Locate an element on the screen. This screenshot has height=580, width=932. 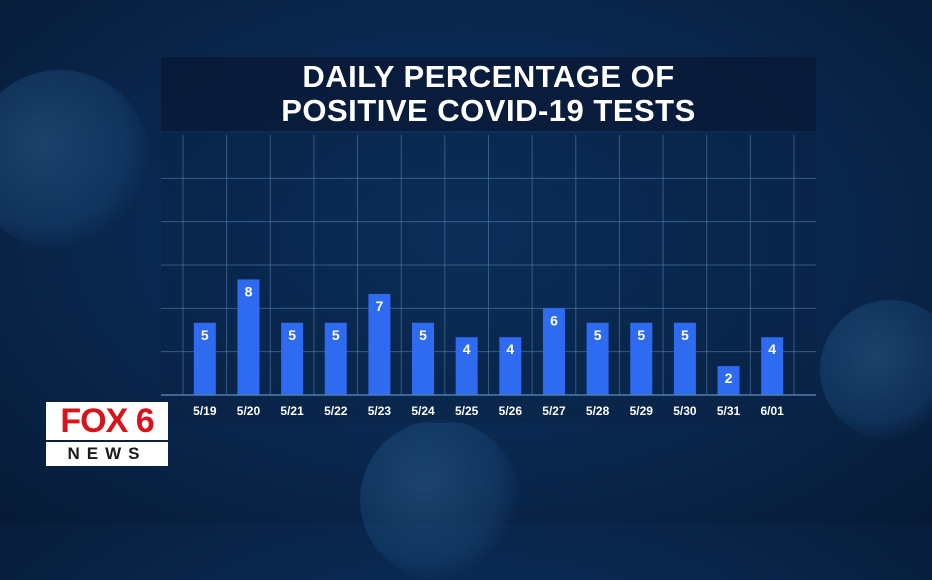
logo-news-label: NEWS is located at coordinates (107, 454).